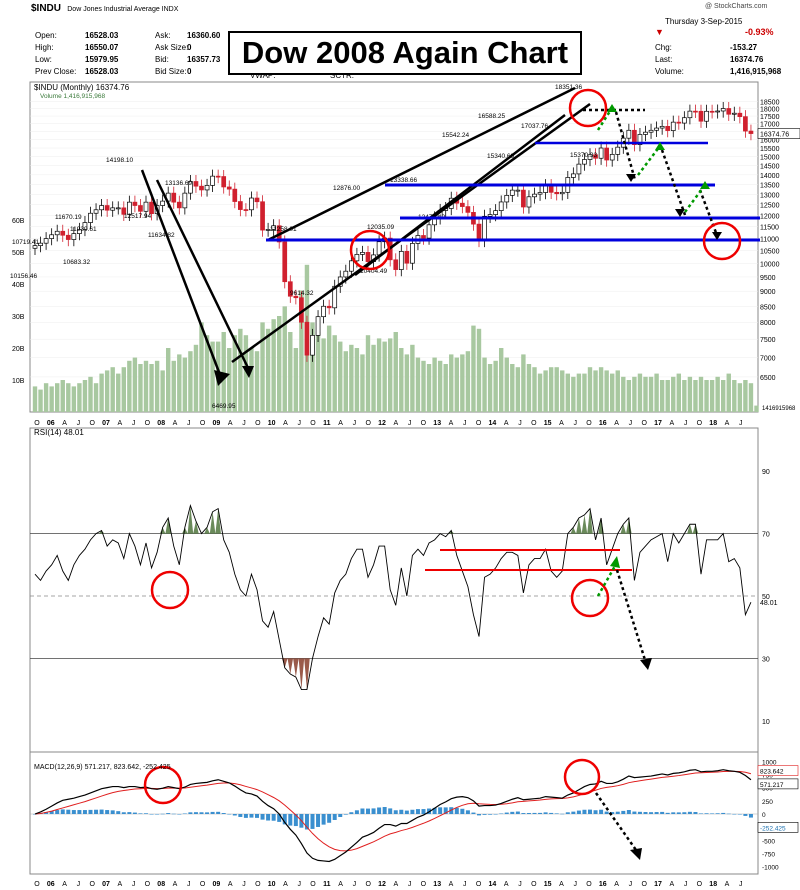 The height and width of the screenshot is (890, 800). I want to click on macd-tick-label: 1000, so click(769, 762).